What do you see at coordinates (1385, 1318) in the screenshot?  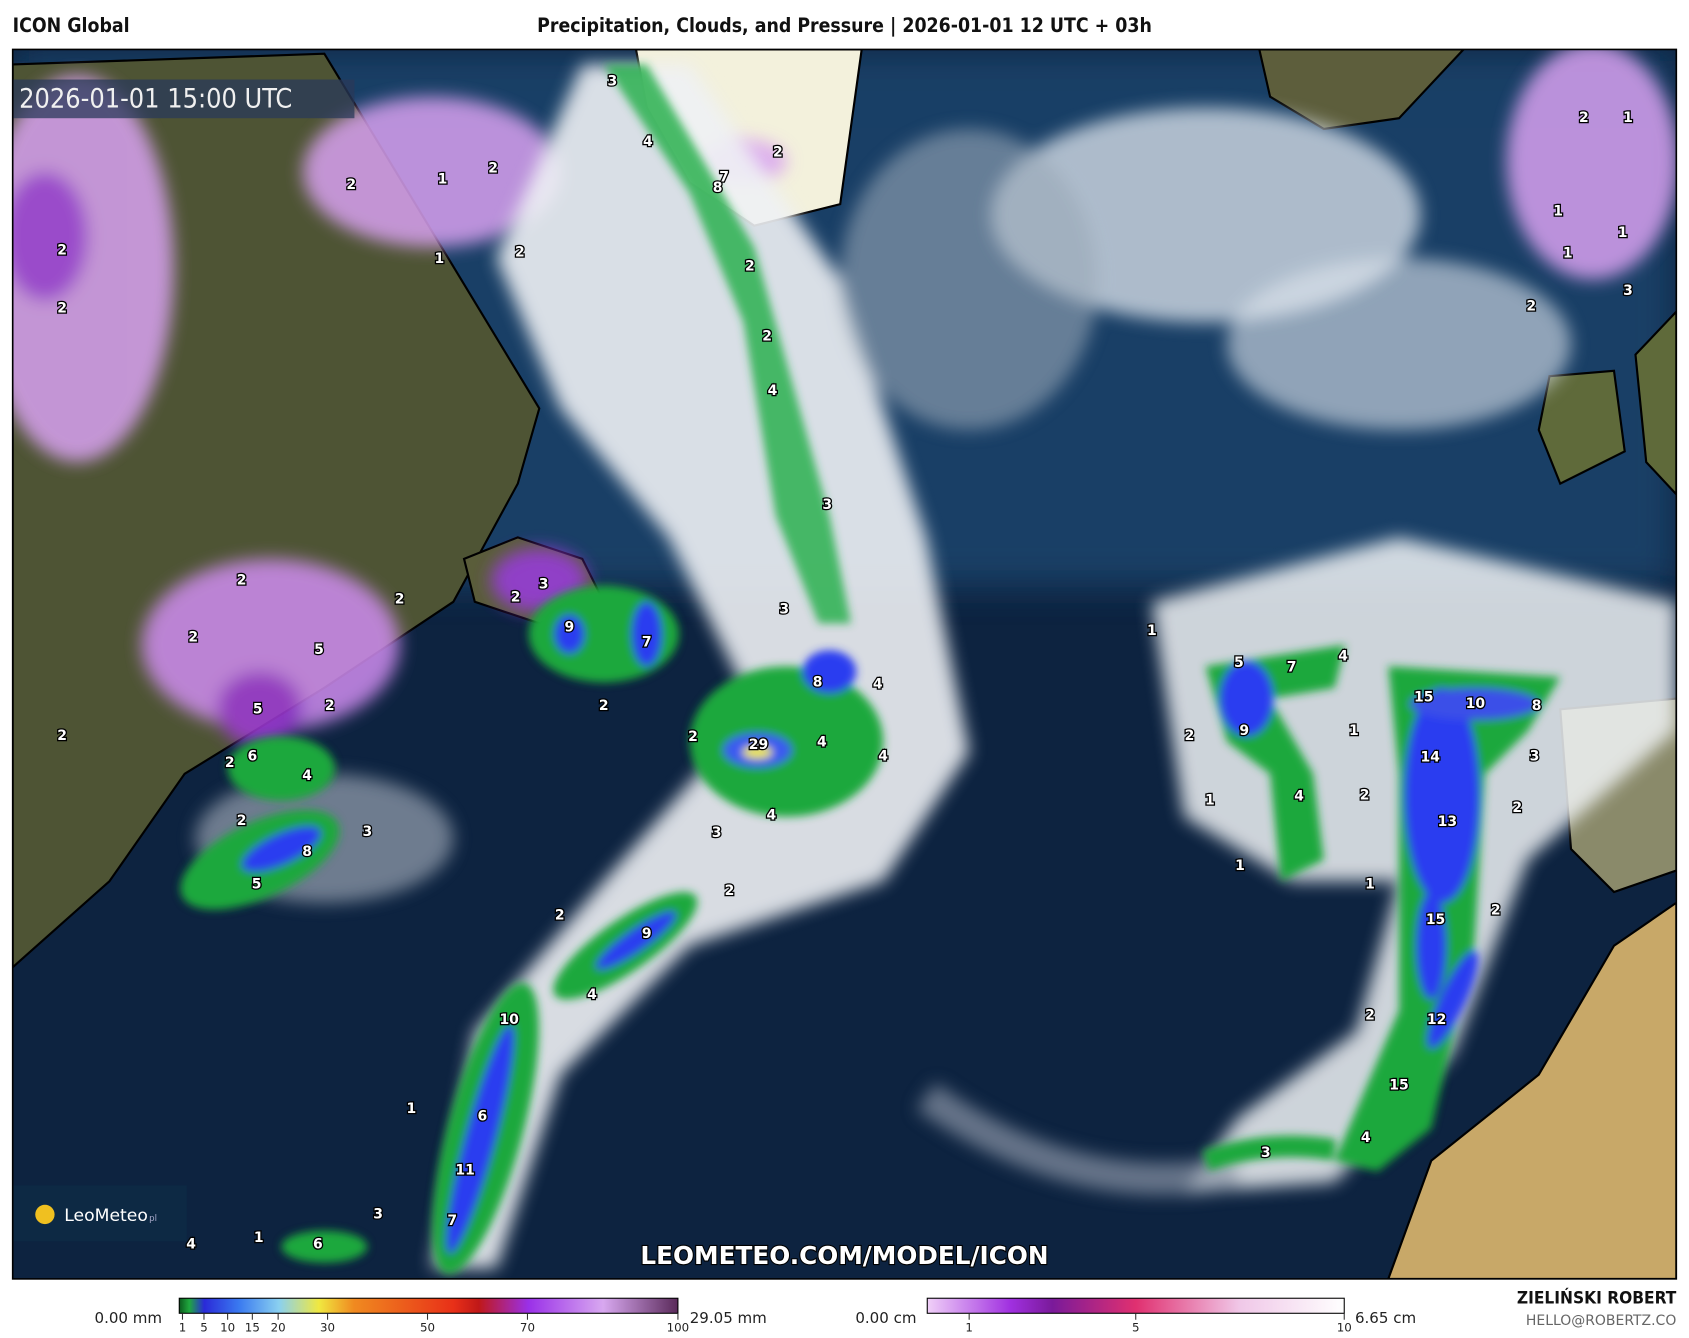 I see `snow-max: 6.65 cm` at bounding box center [1385, 1318].